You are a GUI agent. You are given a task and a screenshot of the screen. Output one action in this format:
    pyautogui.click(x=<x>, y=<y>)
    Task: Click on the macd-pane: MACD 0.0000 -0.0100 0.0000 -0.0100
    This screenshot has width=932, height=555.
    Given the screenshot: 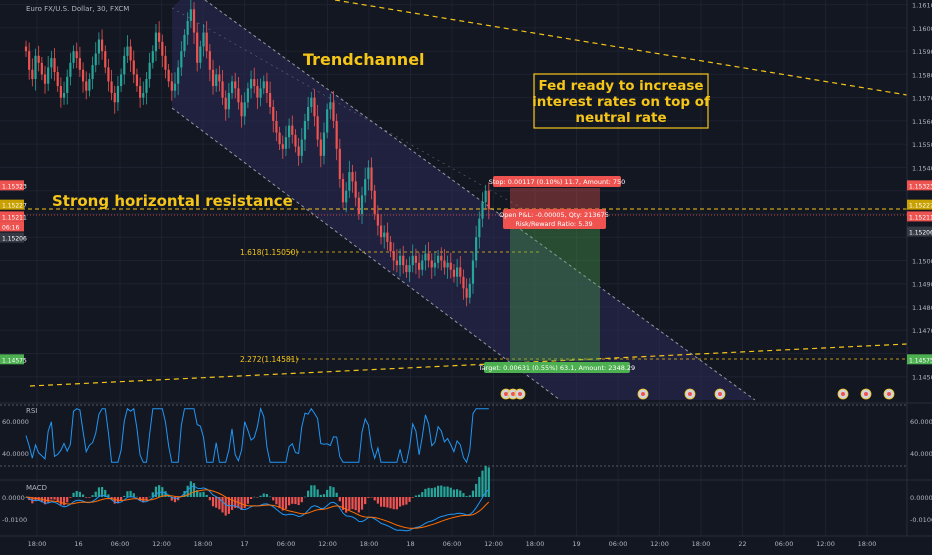 What is the action you would take?
    pyautogui.click(x=467, y=498)
    